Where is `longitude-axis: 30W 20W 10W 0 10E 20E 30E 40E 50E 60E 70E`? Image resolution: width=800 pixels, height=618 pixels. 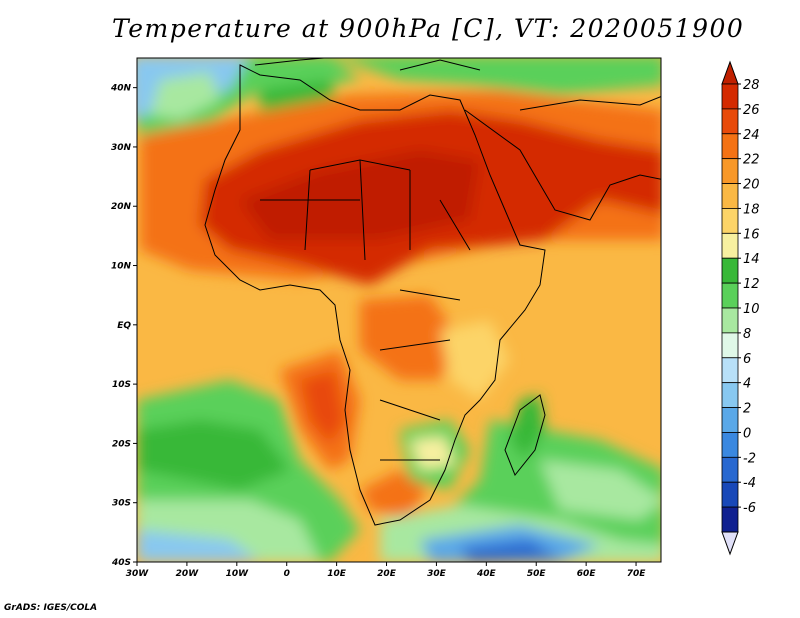 longitude-axis: 30W 20W 10W 0 10E 20E 30E 40E 50E 60E 70E is located at coordinates (386, 570).